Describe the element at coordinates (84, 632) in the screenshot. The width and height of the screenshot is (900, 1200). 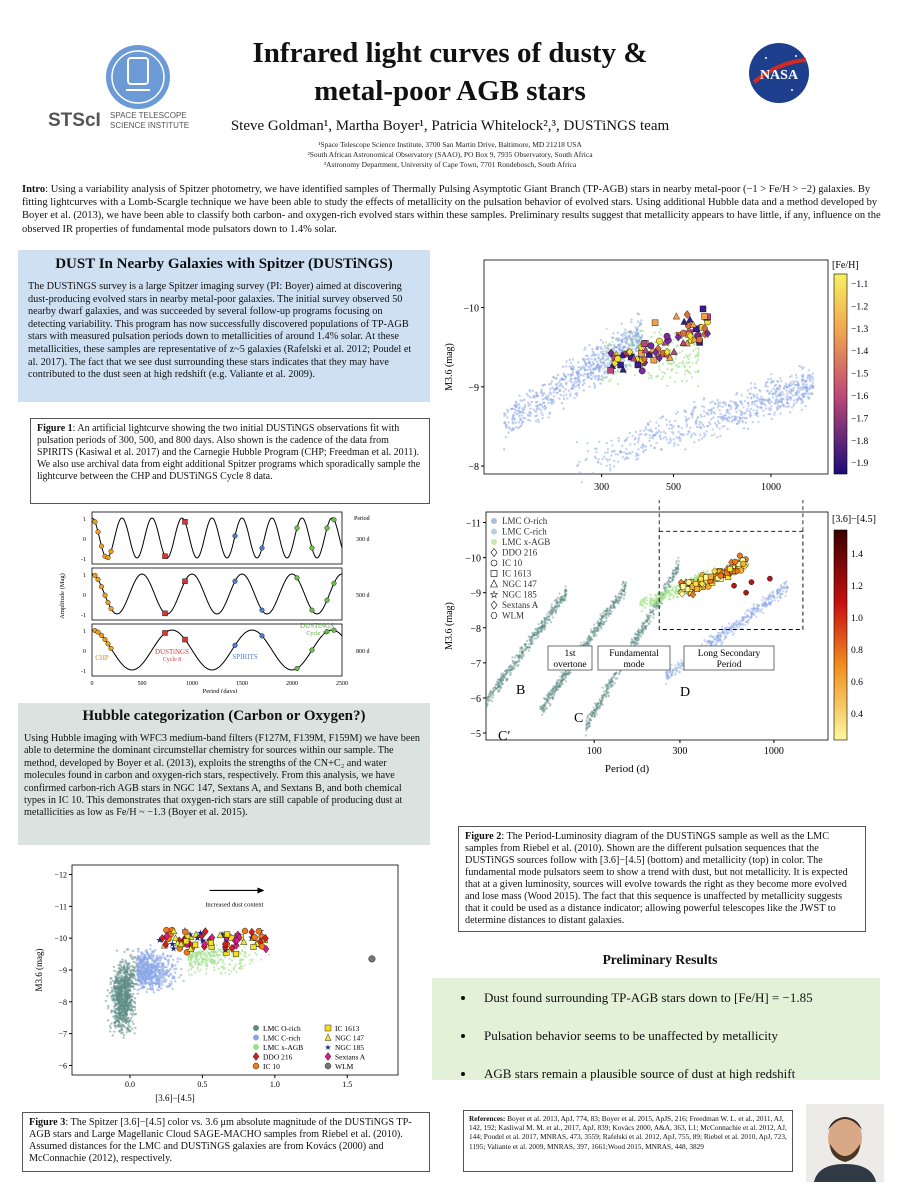
I see `y-tick-label: 1` at that location.